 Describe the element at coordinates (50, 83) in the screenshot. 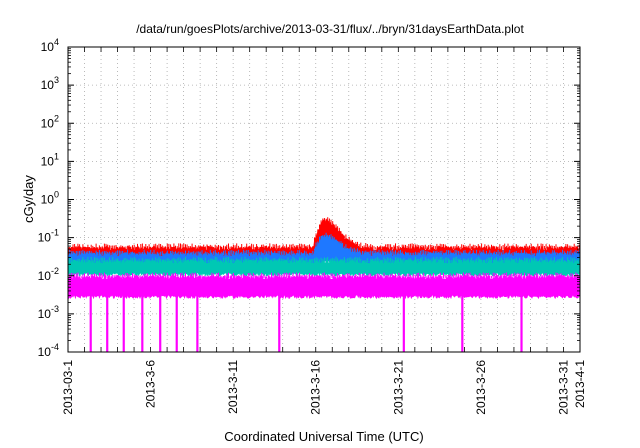

I see `y-tick-label: 10³` at that location.